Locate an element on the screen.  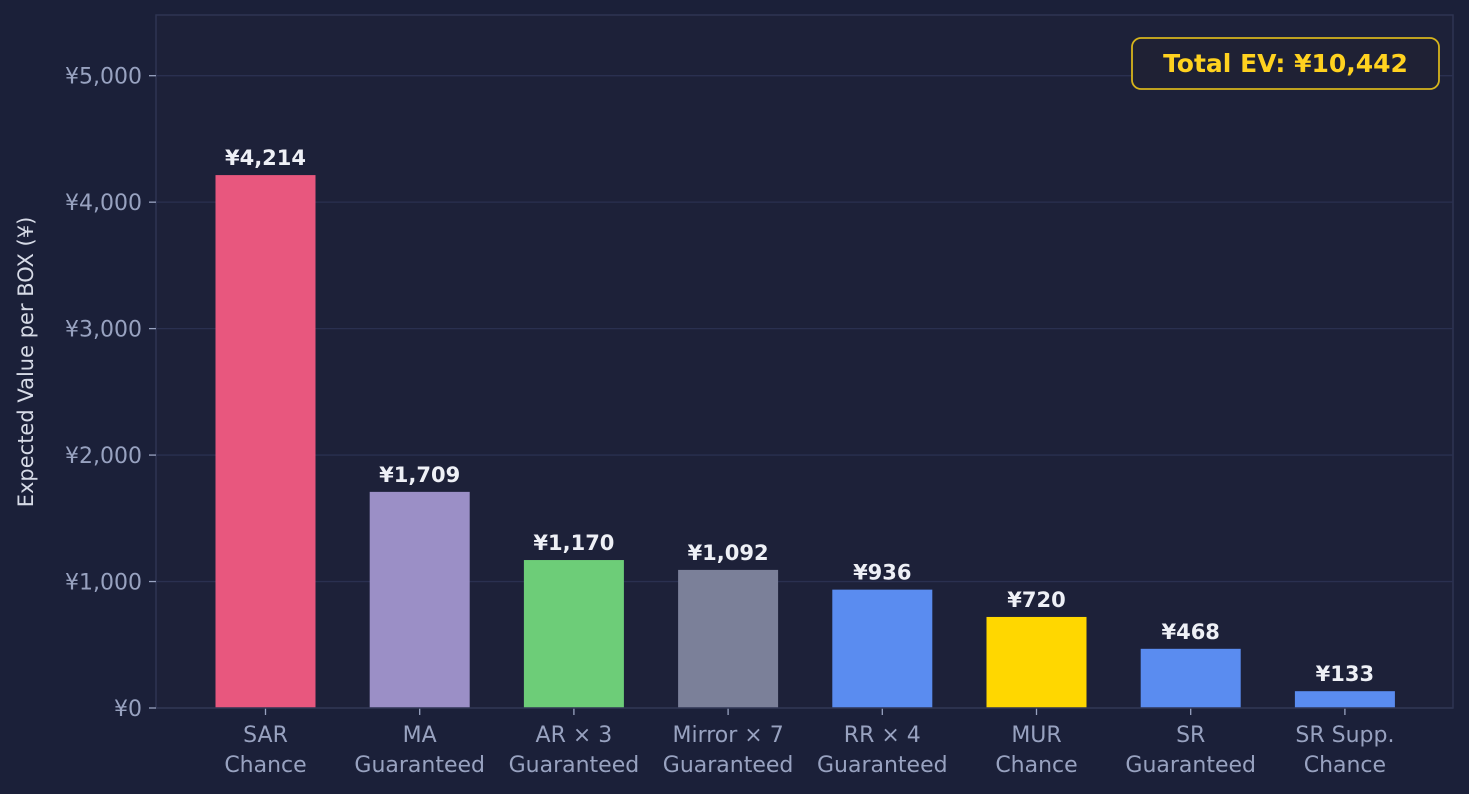
bar-value-label: ¥133 is located at coordinates (1345, 674).